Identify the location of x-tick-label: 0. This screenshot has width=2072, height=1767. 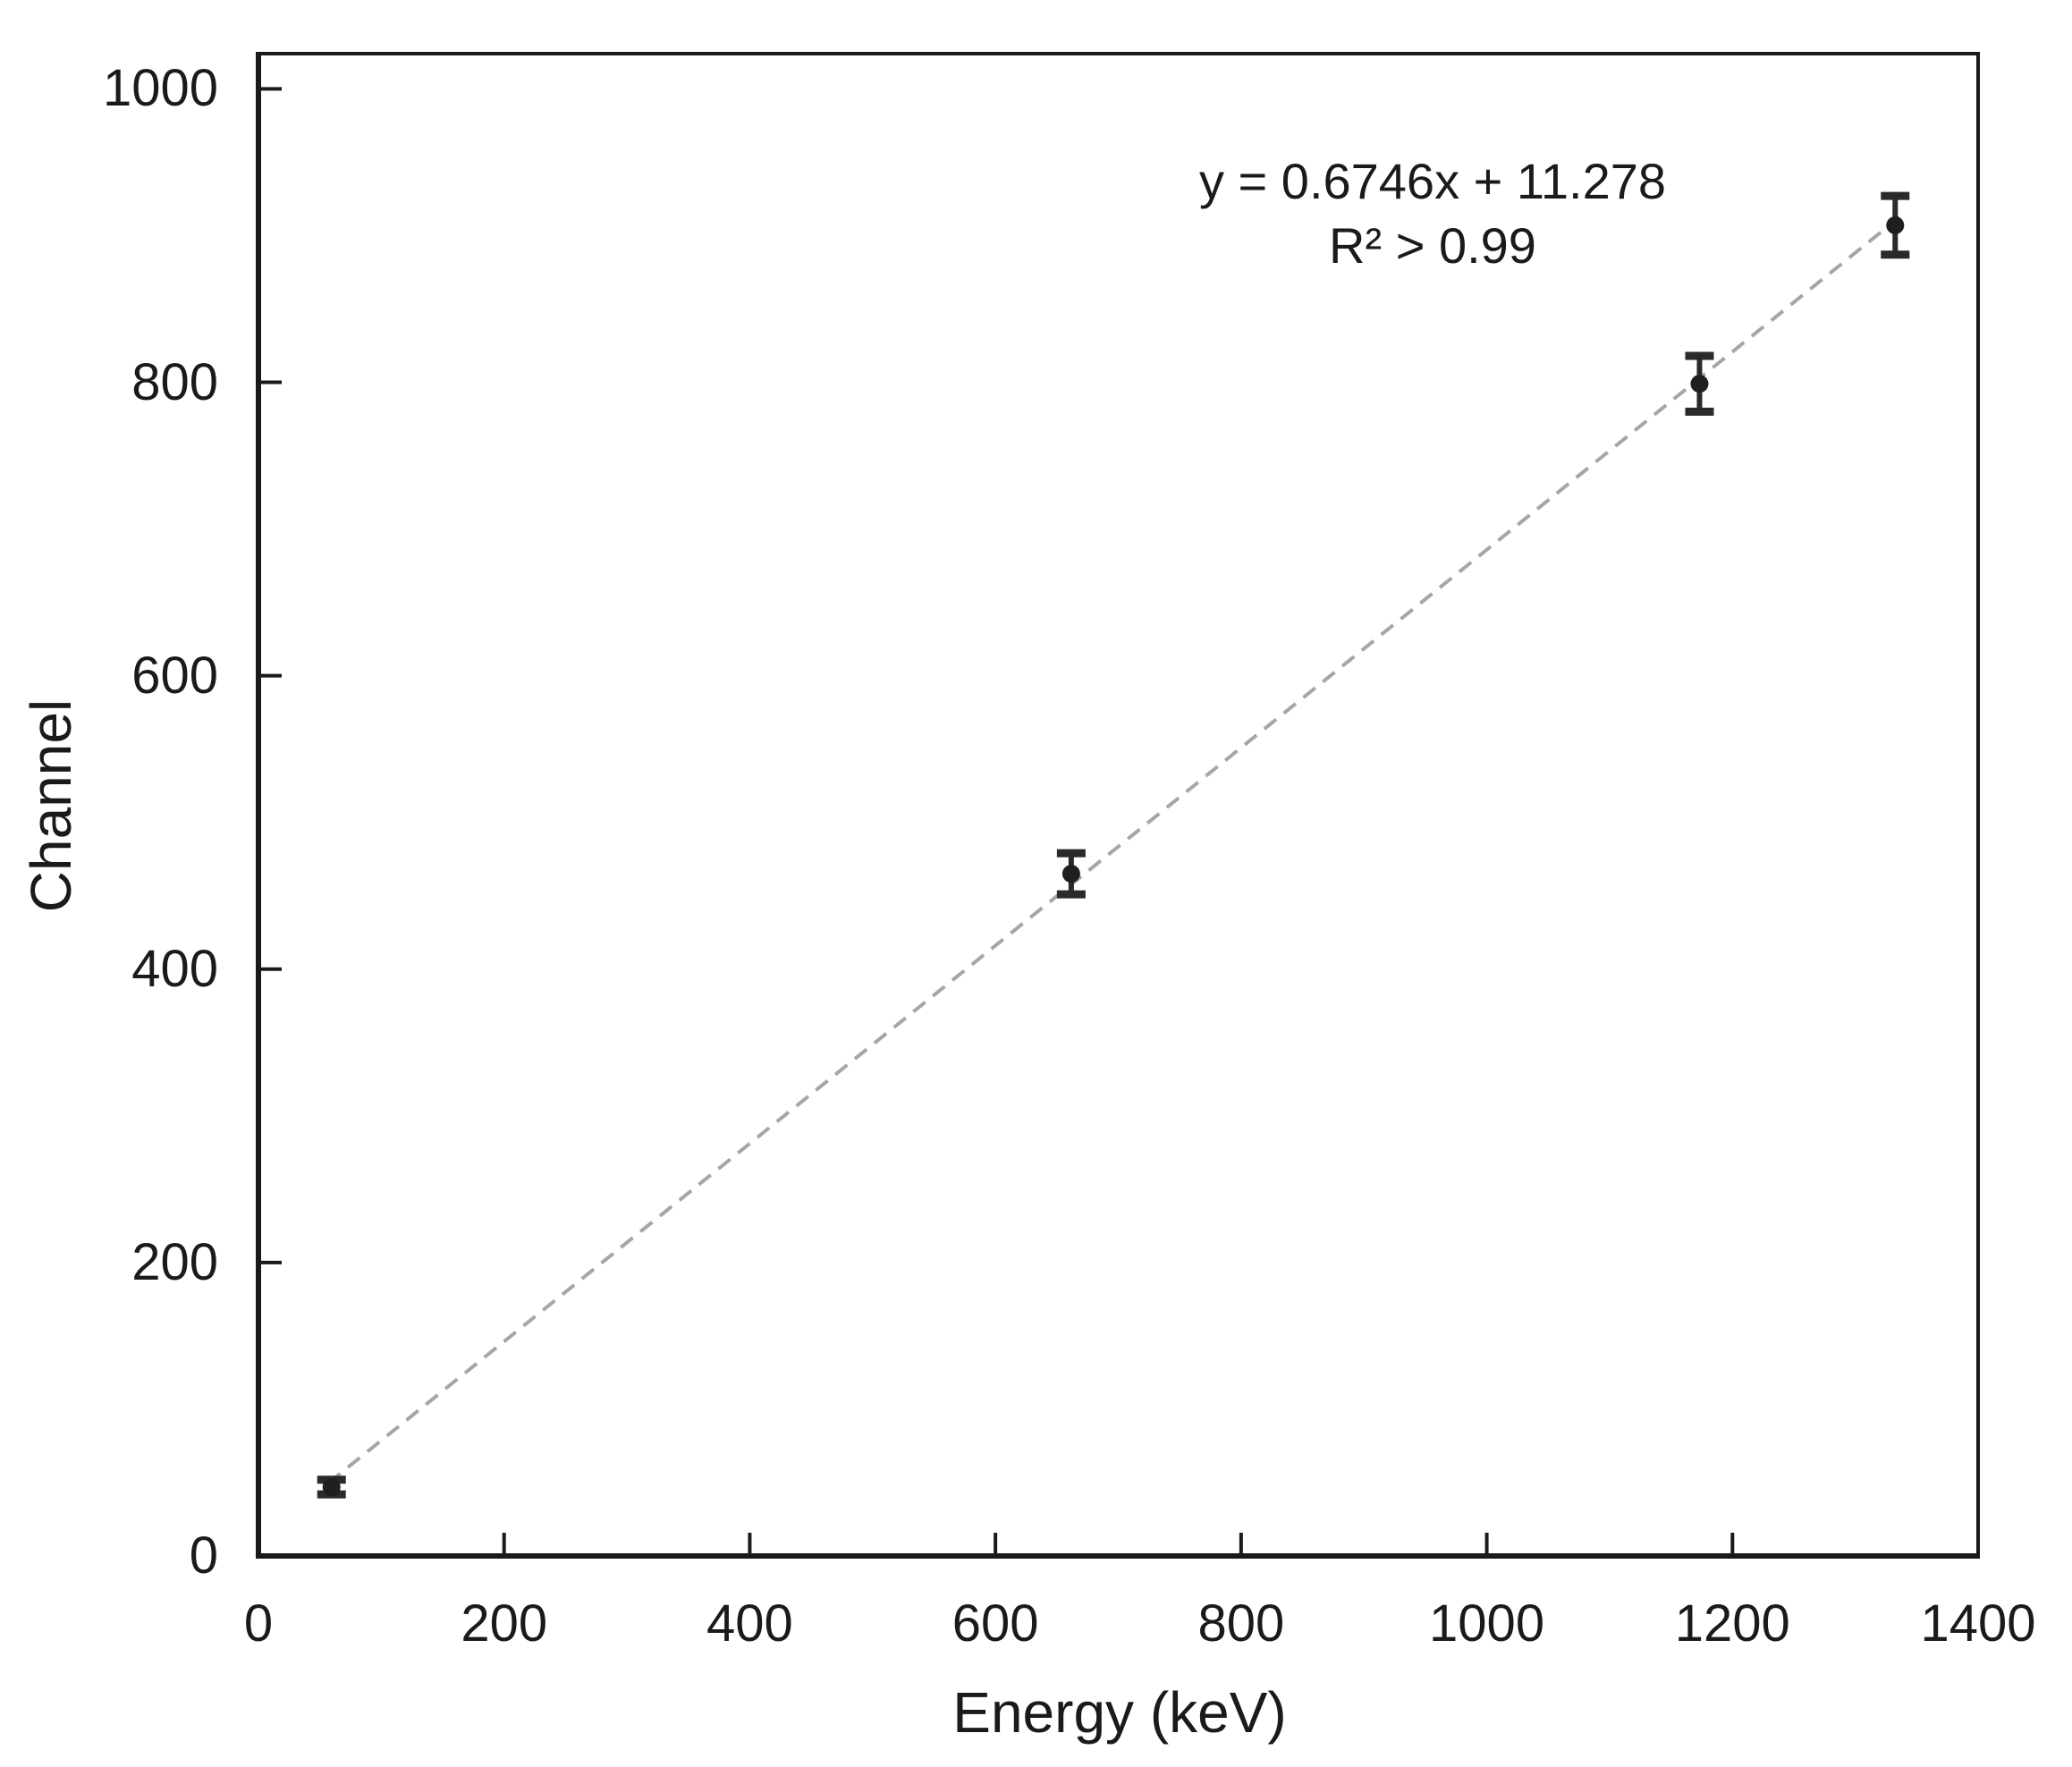
(258, 1623).